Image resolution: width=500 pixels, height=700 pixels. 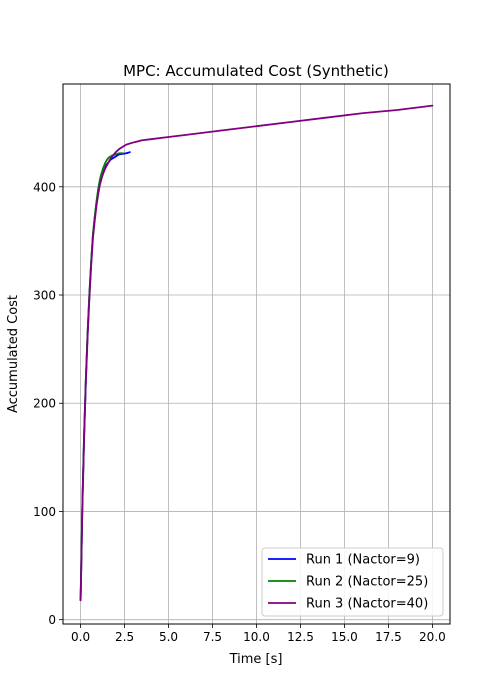 I want to click on x-tick-label: 17.5, so click(x=388, y=637).